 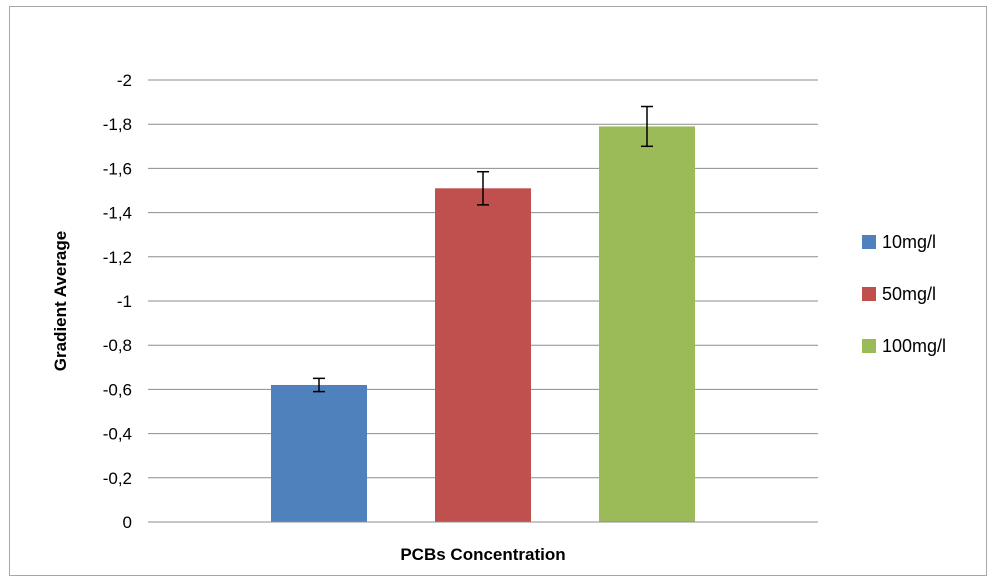 I want to click on bar-10mg/l, so click(x=319, y=453).